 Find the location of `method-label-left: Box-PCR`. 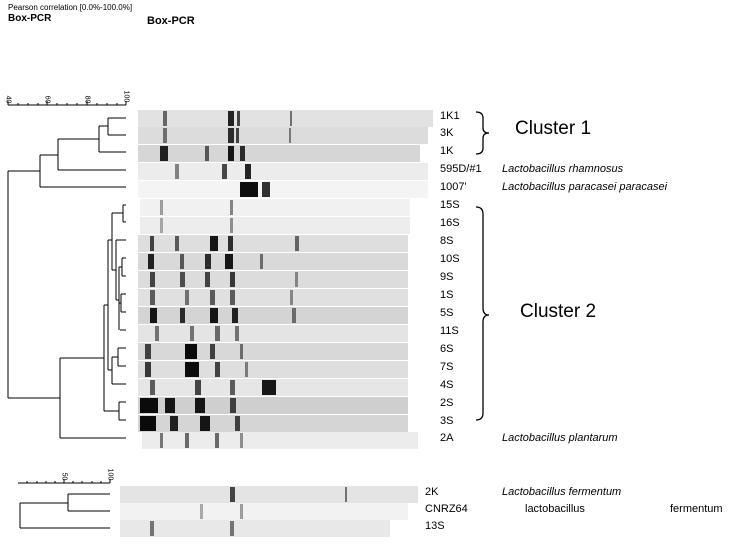

method-label-left: Box-PCR is located at coordinates (30, 18).